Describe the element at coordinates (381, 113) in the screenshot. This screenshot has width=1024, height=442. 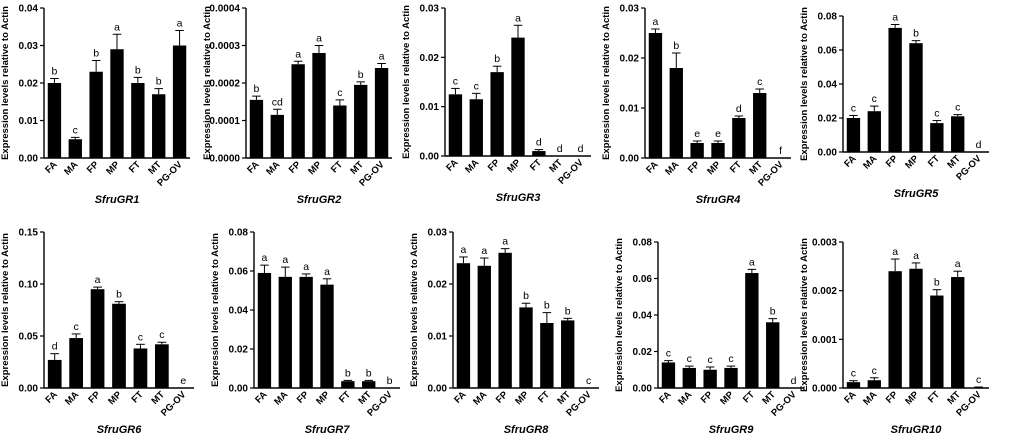
I see `bar-PG-OV` at that location.